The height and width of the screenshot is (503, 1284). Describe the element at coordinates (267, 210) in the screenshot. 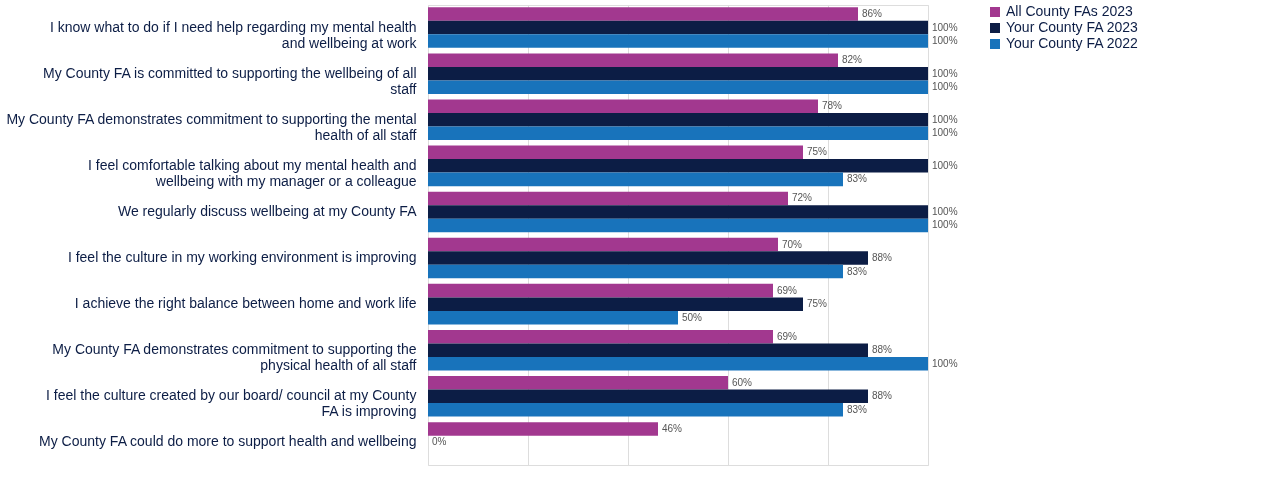

I see `y-tick-label: We regularly discuss wellbeing at my County FA` at that location.